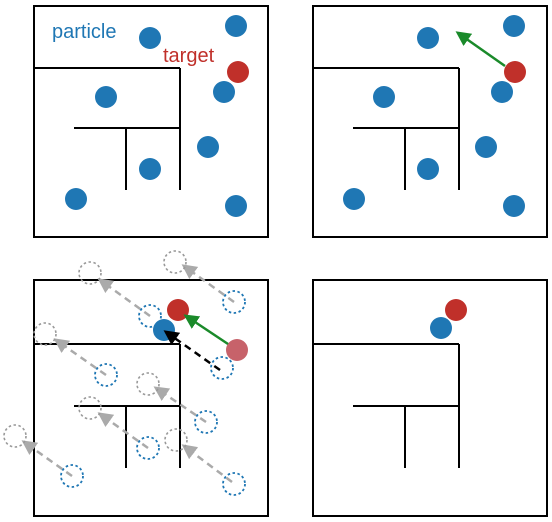 This screenshot has height=522, width=552. What do you see at coordinates (237, 350) in the screenshot?
I see `target-old` at bounding box center [237, 350].